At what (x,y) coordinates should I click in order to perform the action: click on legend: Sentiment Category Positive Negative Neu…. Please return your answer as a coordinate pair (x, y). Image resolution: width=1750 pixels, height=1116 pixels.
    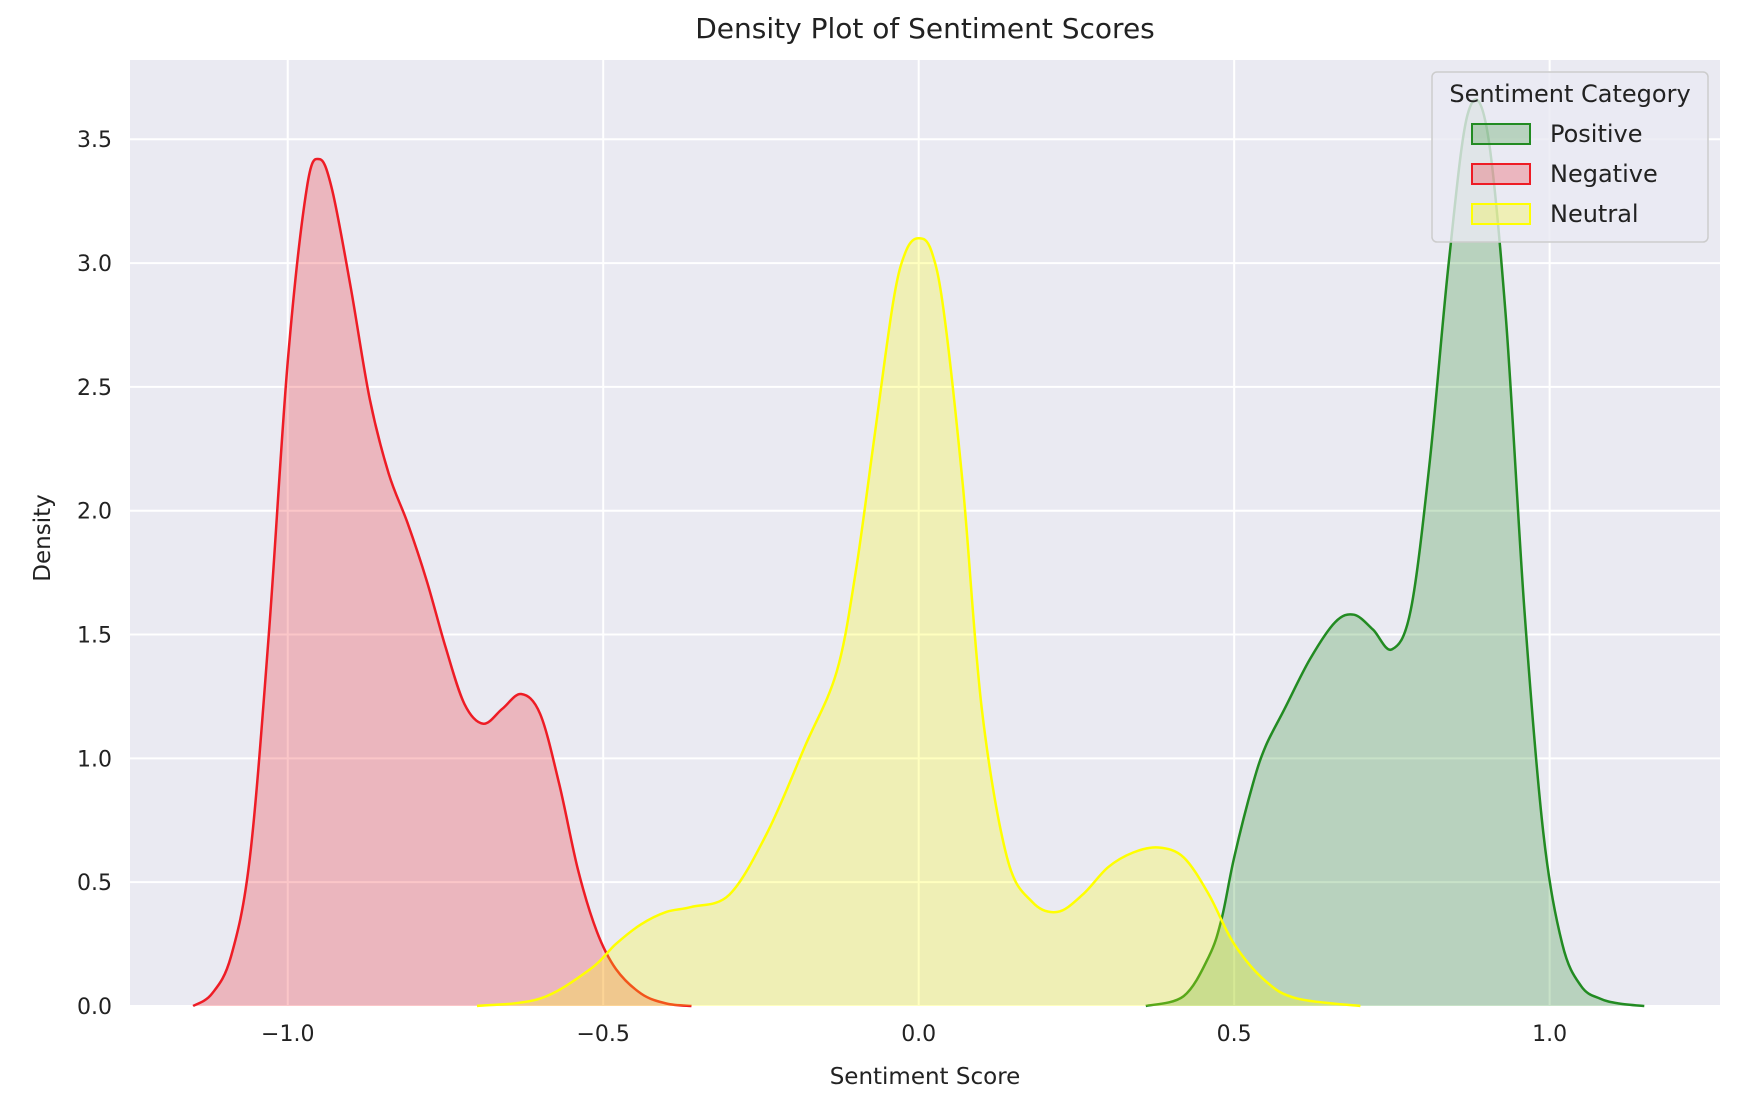
    Looking at the image, I should click on (1570, 157).